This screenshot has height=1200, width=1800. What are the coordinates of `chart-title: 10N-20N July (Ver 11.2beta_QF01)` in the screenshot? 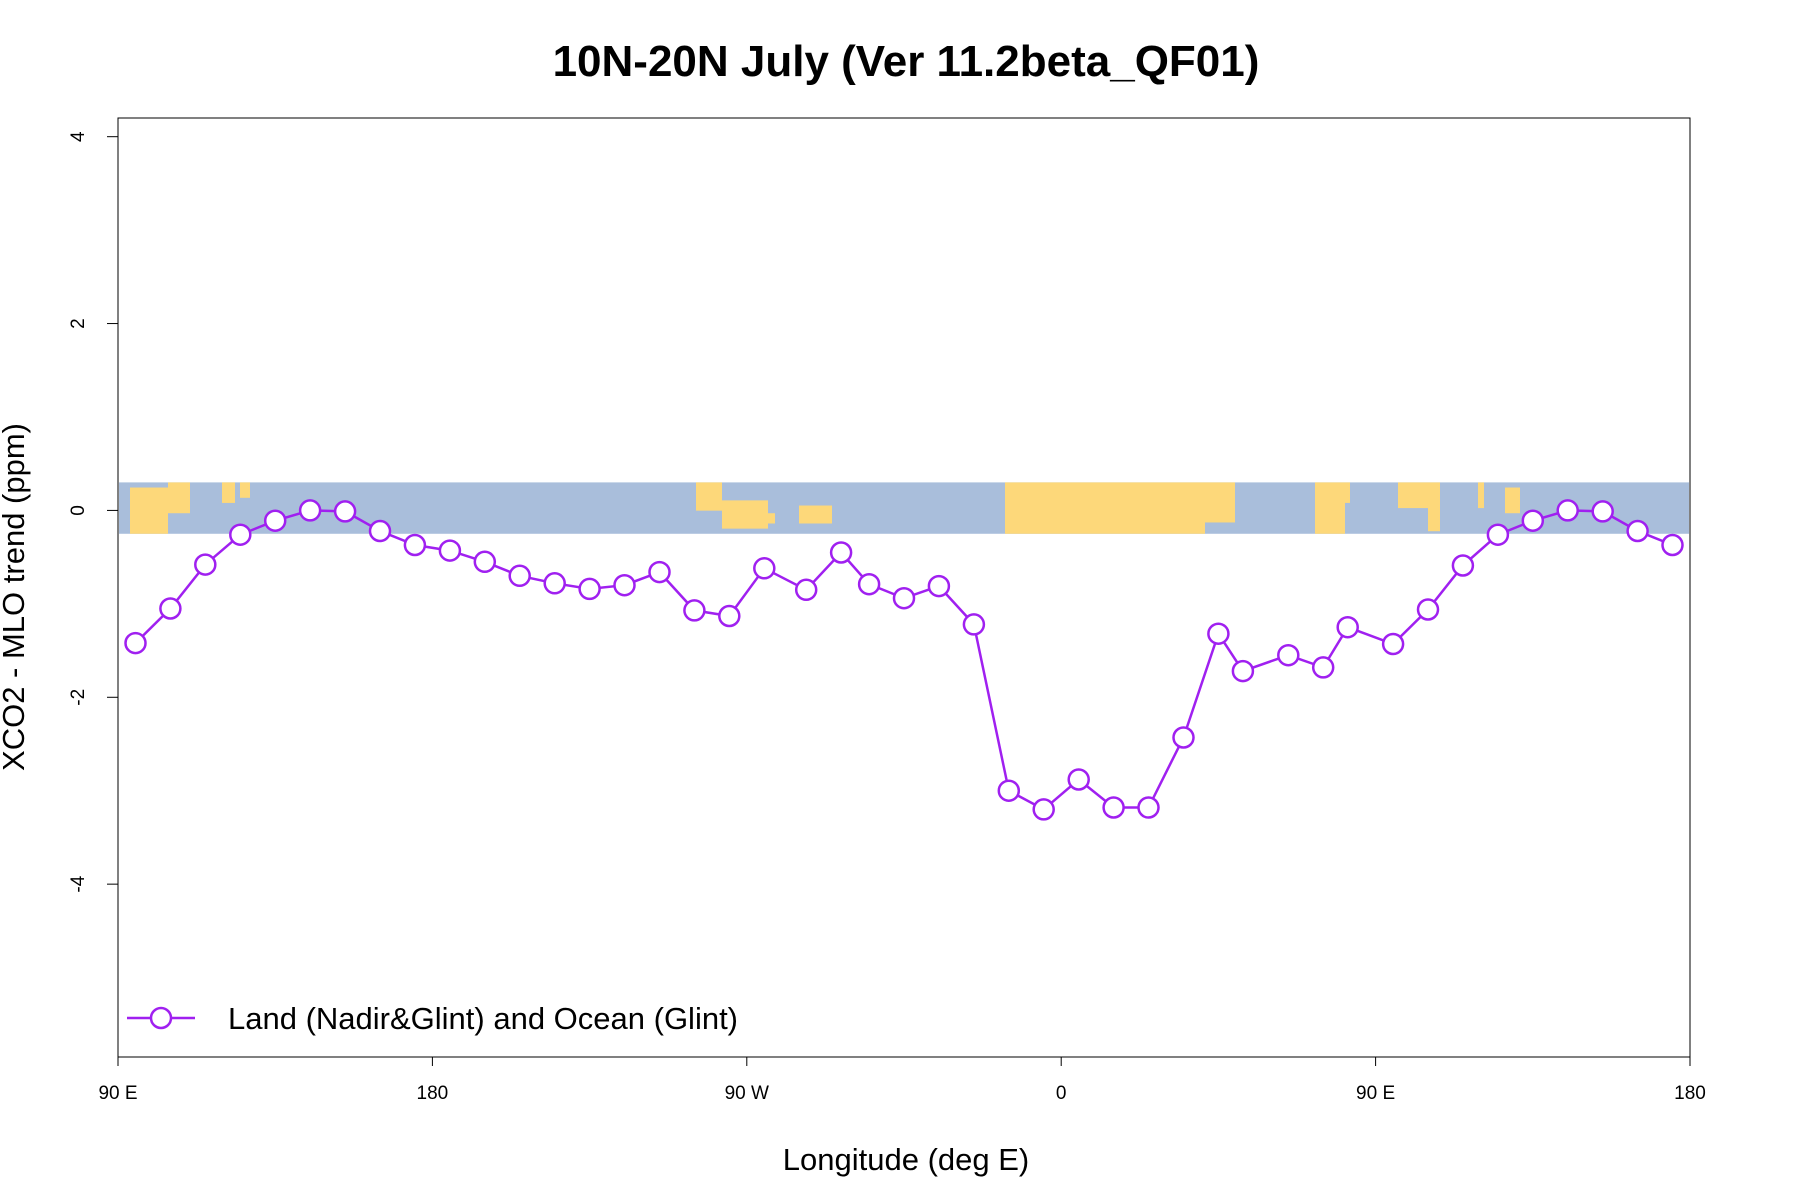 It's located at (906, 61).